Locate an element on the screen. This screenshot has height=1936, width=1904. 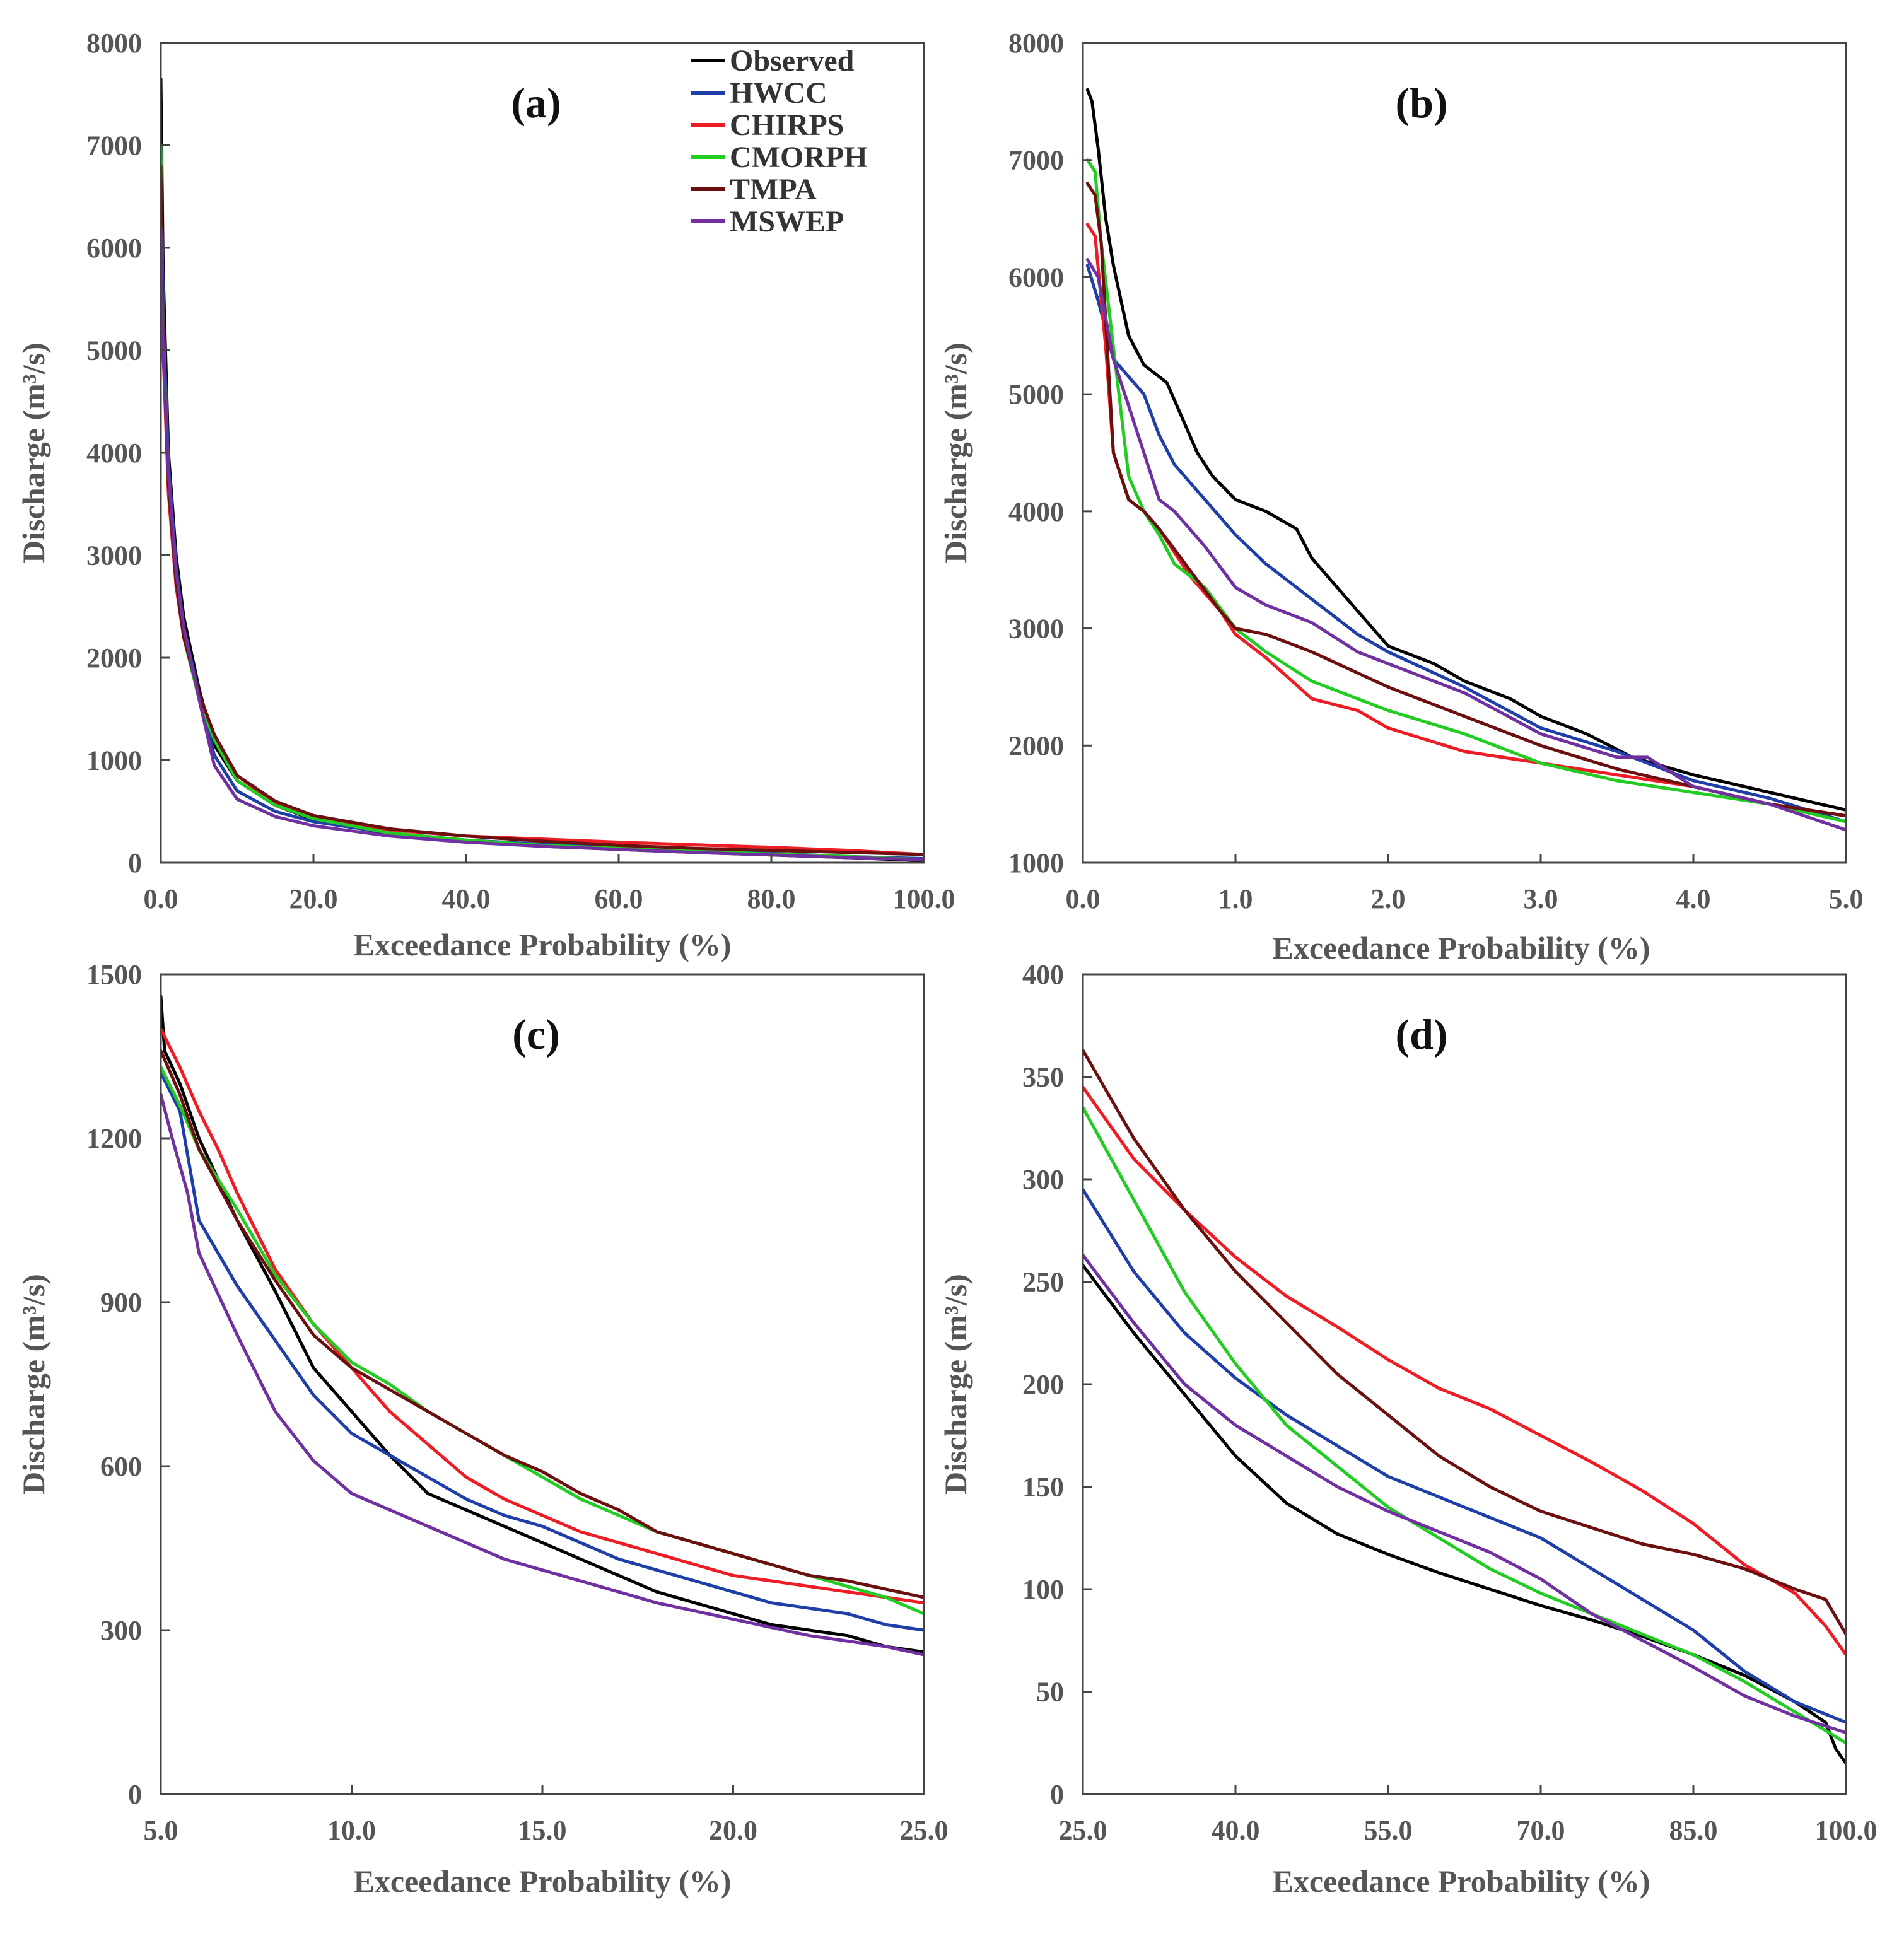
y-tick-label: 400 is located at coordinates (1043, 974).